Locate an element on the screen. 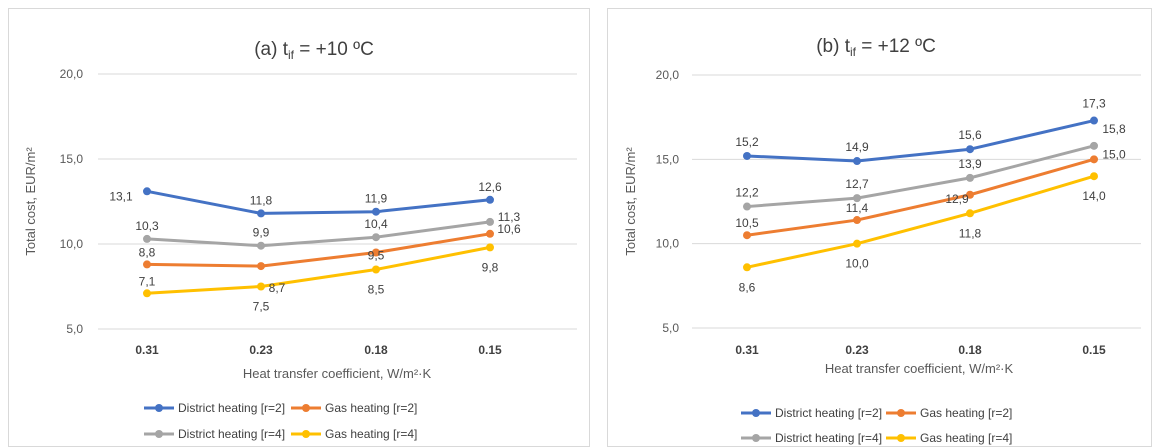  data-label: 9,8 is located at coordinates (490, 267).